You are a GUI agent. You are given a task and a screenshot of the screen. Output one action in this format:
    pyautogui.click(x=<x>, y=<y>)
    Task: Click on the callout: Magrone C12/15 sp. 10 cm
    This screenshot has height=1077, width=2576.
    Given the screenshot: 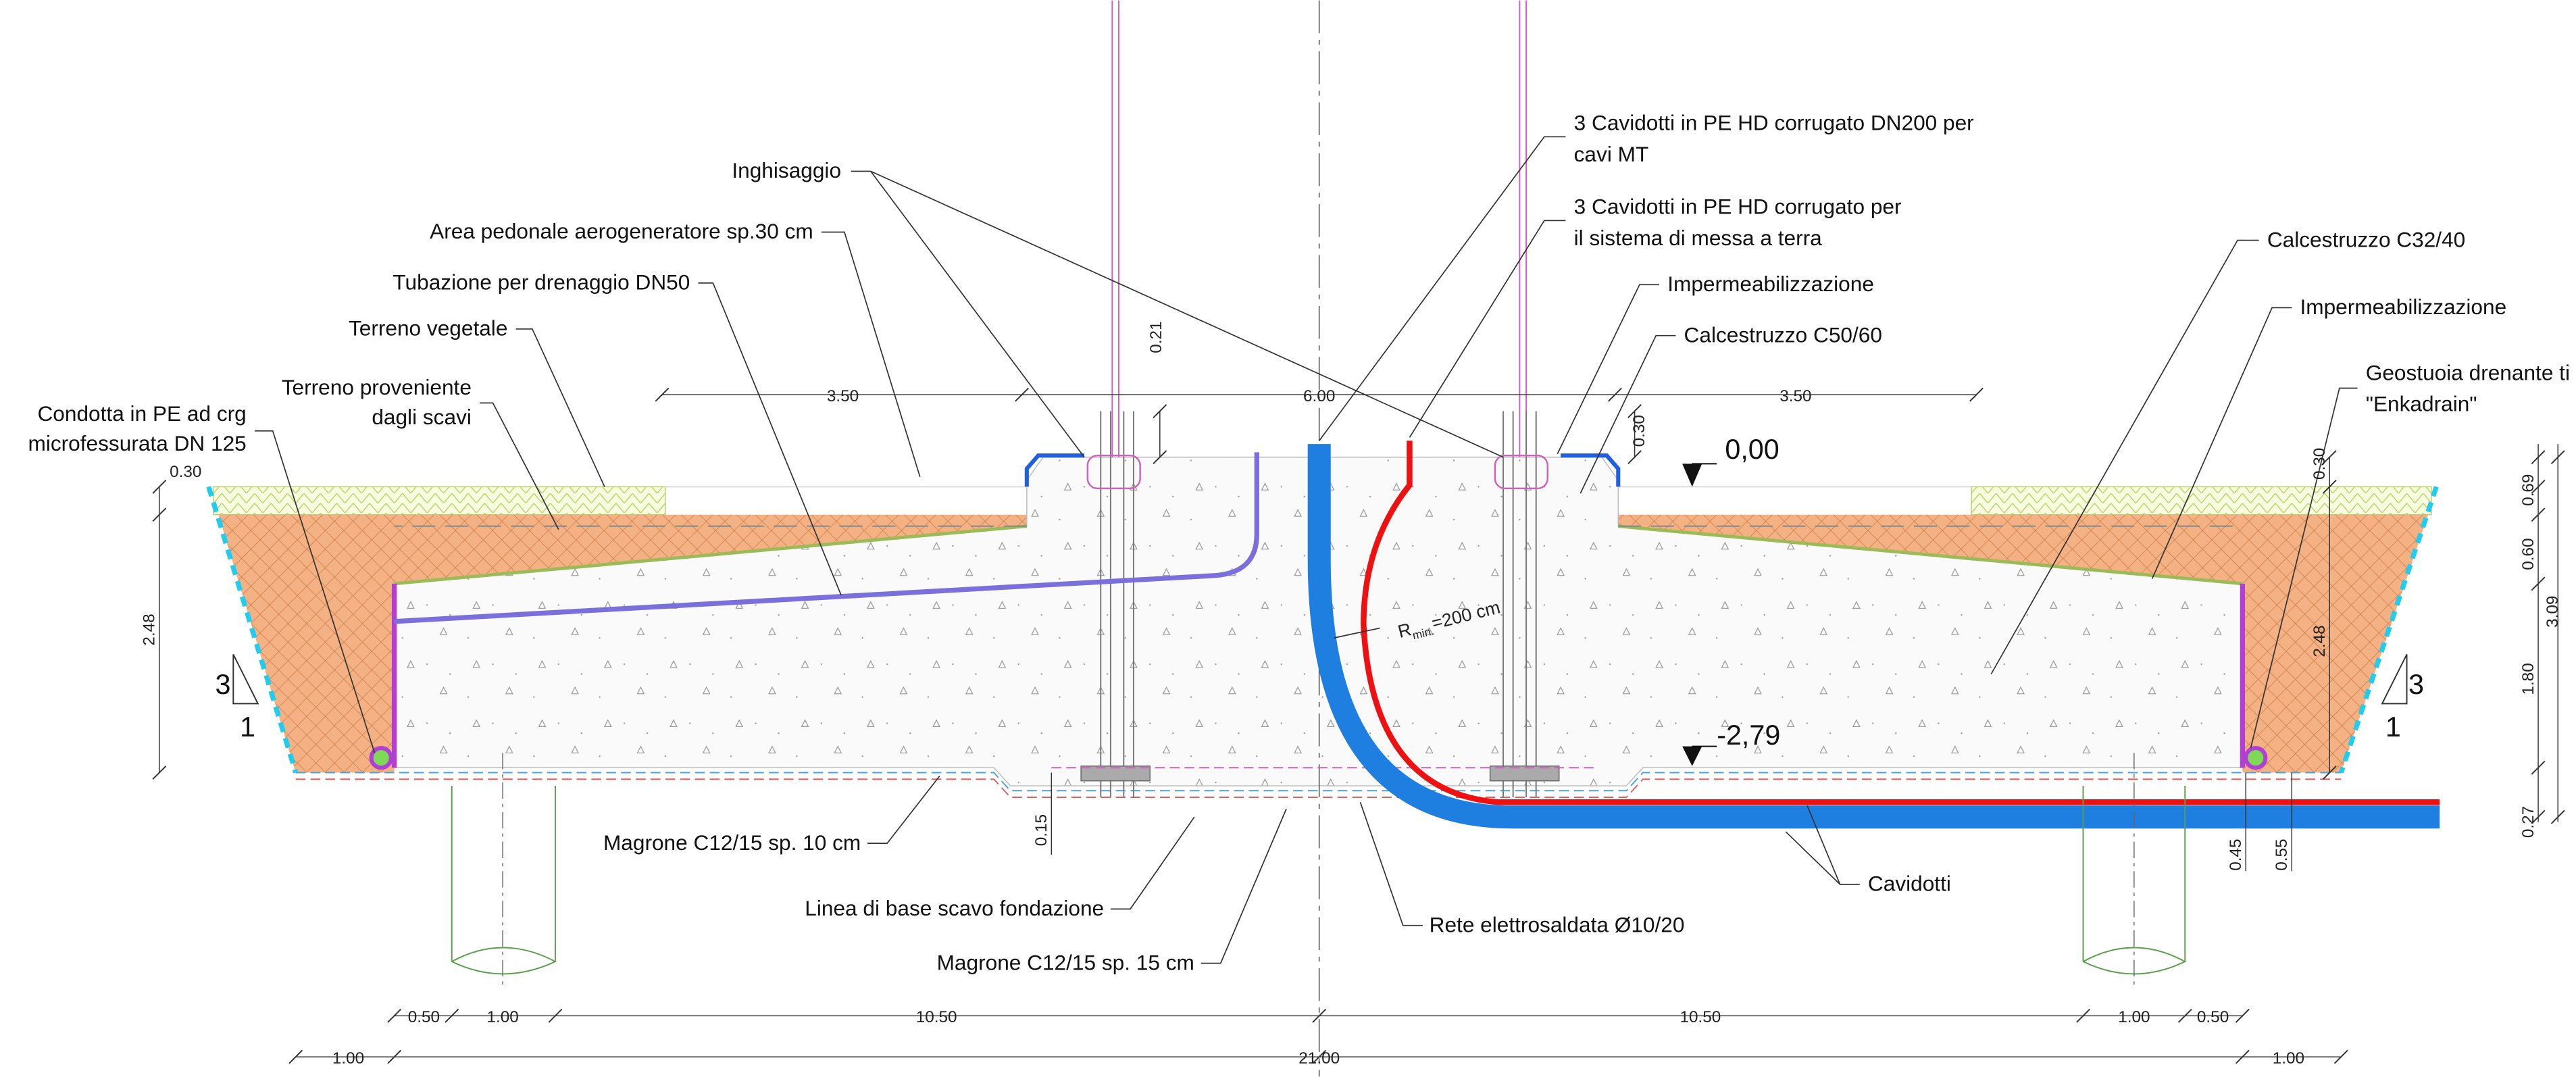 What is the action you would take?
    pyautogui.click(x=732, y=842)
    